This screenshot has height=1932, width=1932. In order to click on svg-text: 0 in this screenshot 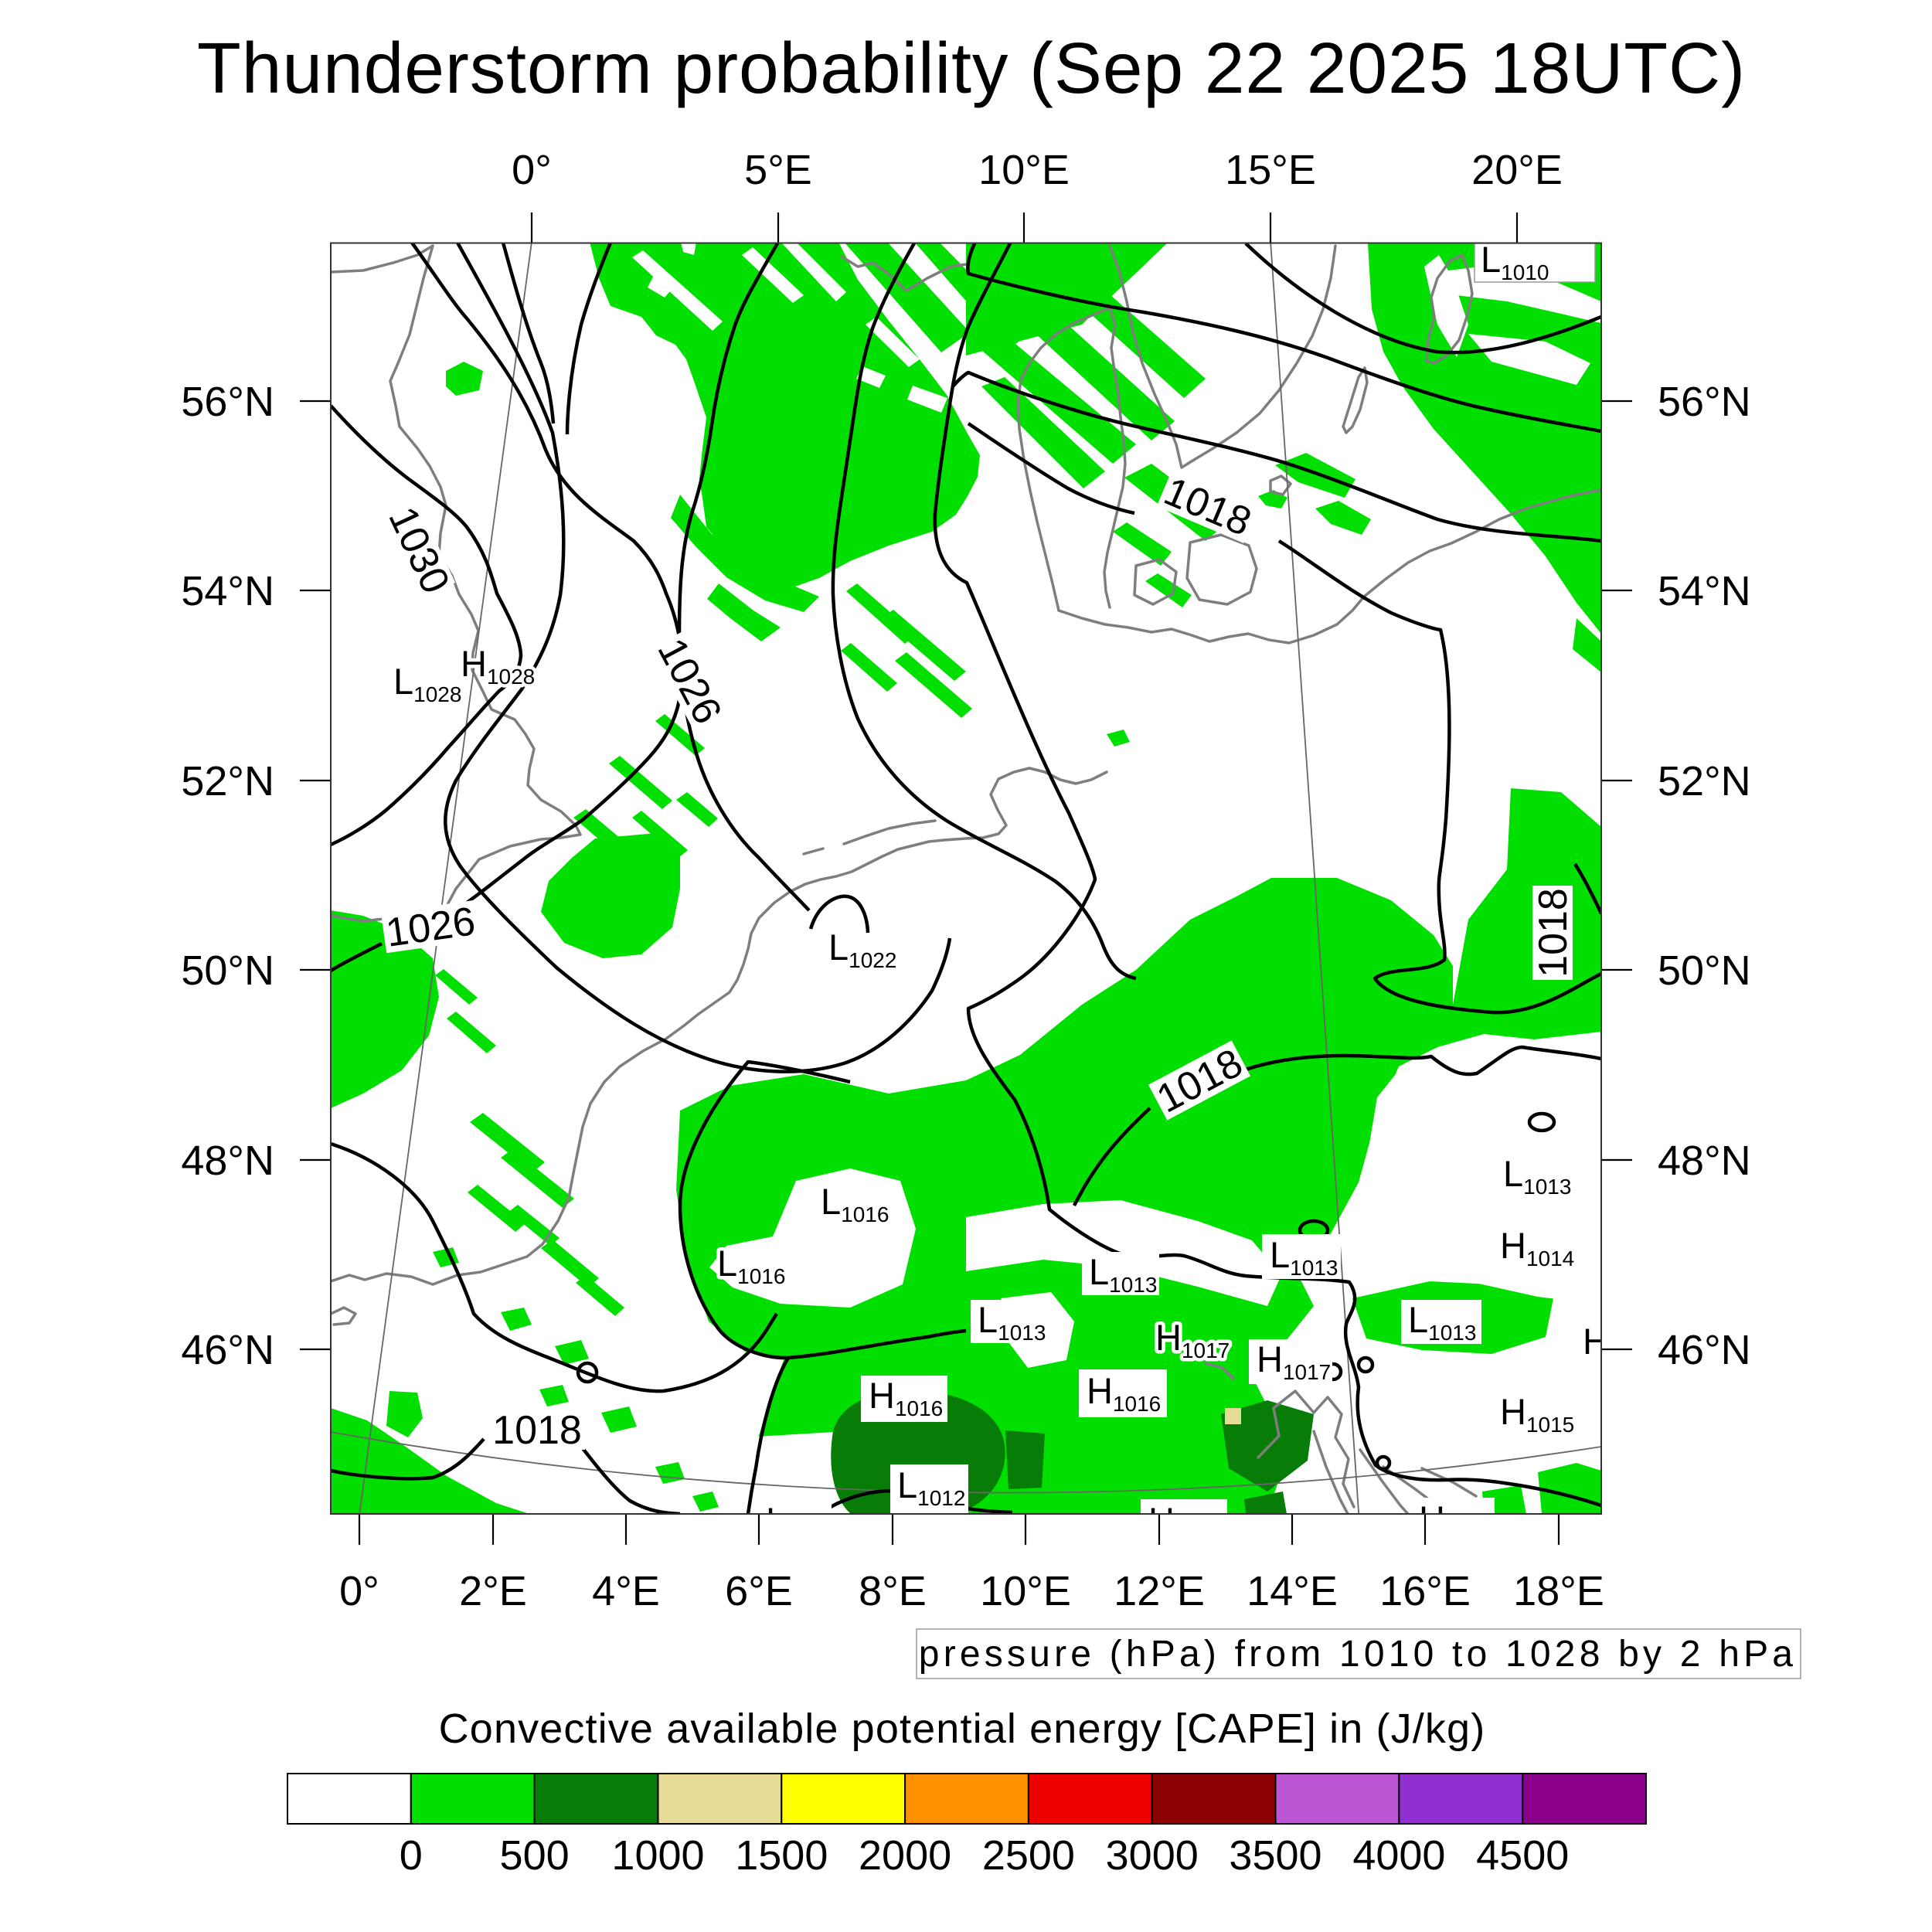, I will do `click(411, 1856)`.